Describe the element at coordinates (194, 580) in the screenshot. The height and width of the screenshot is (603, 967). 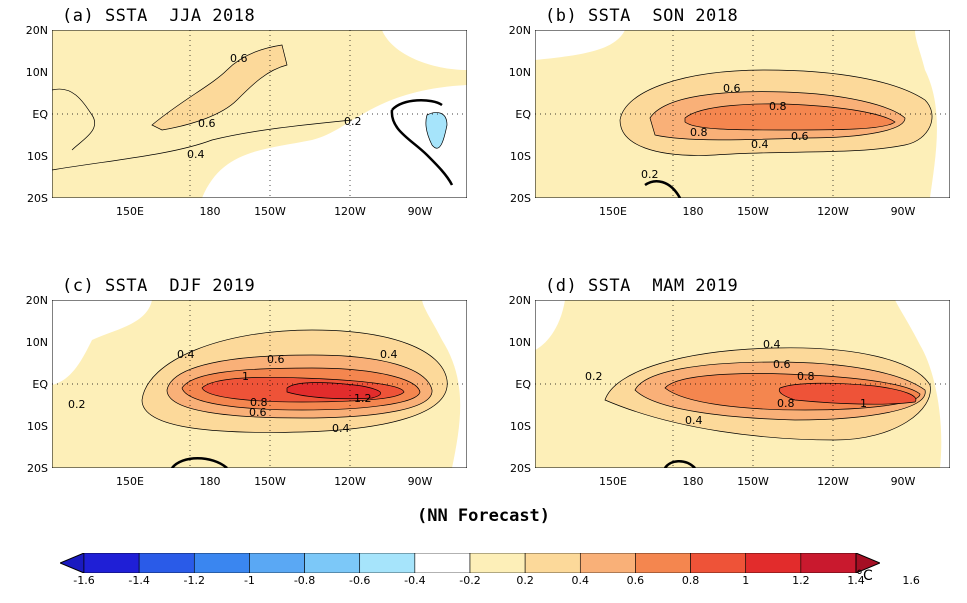
I see `colorbar-tick-label: -1.2` at that location.